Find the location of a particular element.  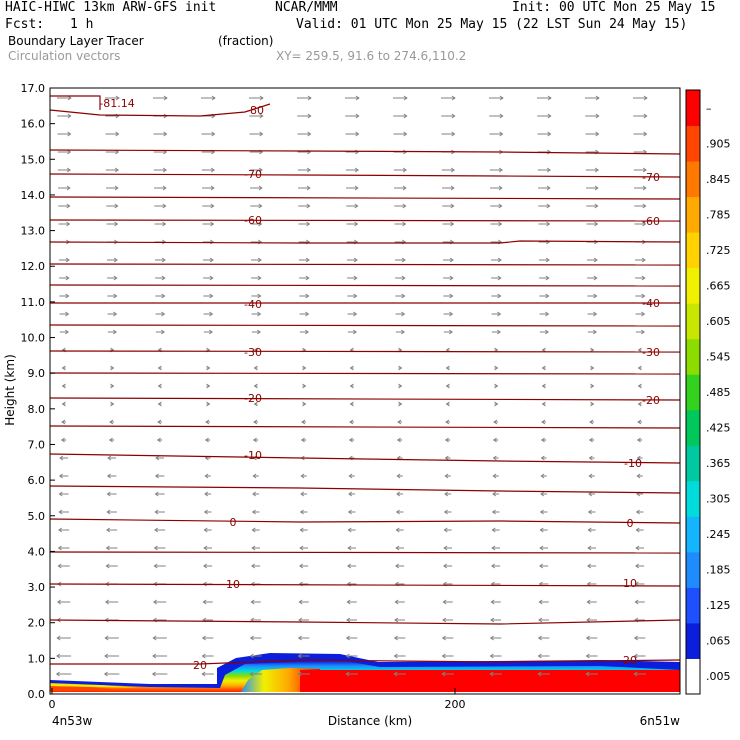

contour-label: -80 is located at coordinates (255, 110).